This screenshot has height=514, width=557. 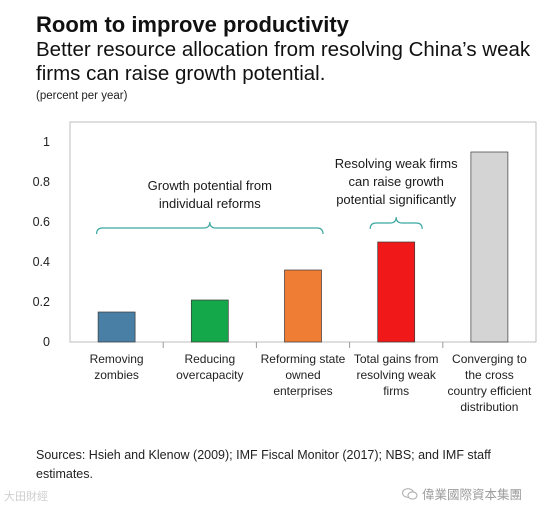 I want to click on y-tick-label: 0.8, so click(x=41, y=182).